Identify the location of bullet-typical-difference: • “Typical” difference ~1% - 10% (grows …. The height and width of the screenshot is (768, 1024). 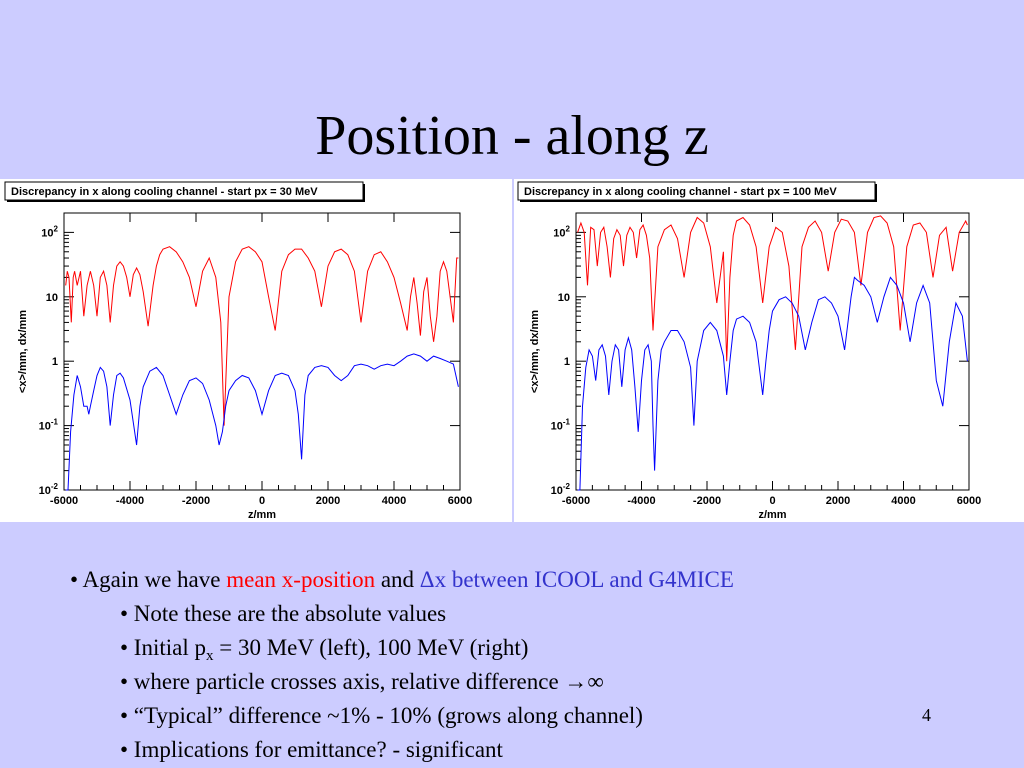
(381, 715).